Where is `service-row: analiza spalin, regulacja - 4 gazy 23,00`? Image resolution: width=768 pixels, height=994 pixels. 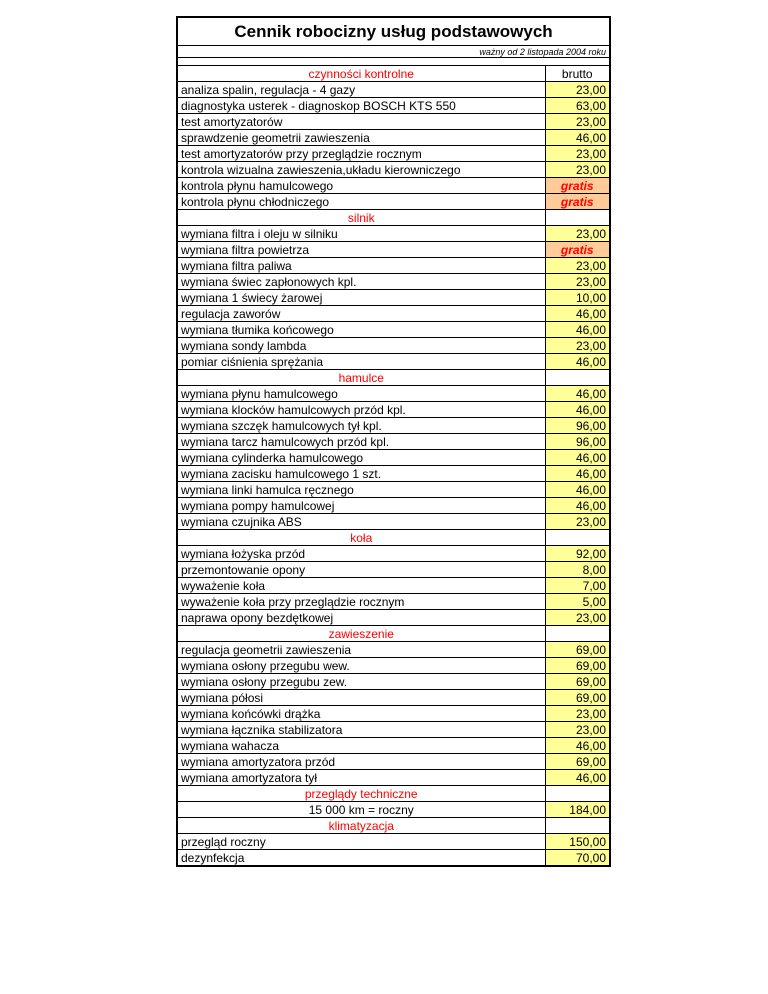 service-row: analiza spalin, regulacja - 4 gazy 23,00 is located at coordinates (393, 89).